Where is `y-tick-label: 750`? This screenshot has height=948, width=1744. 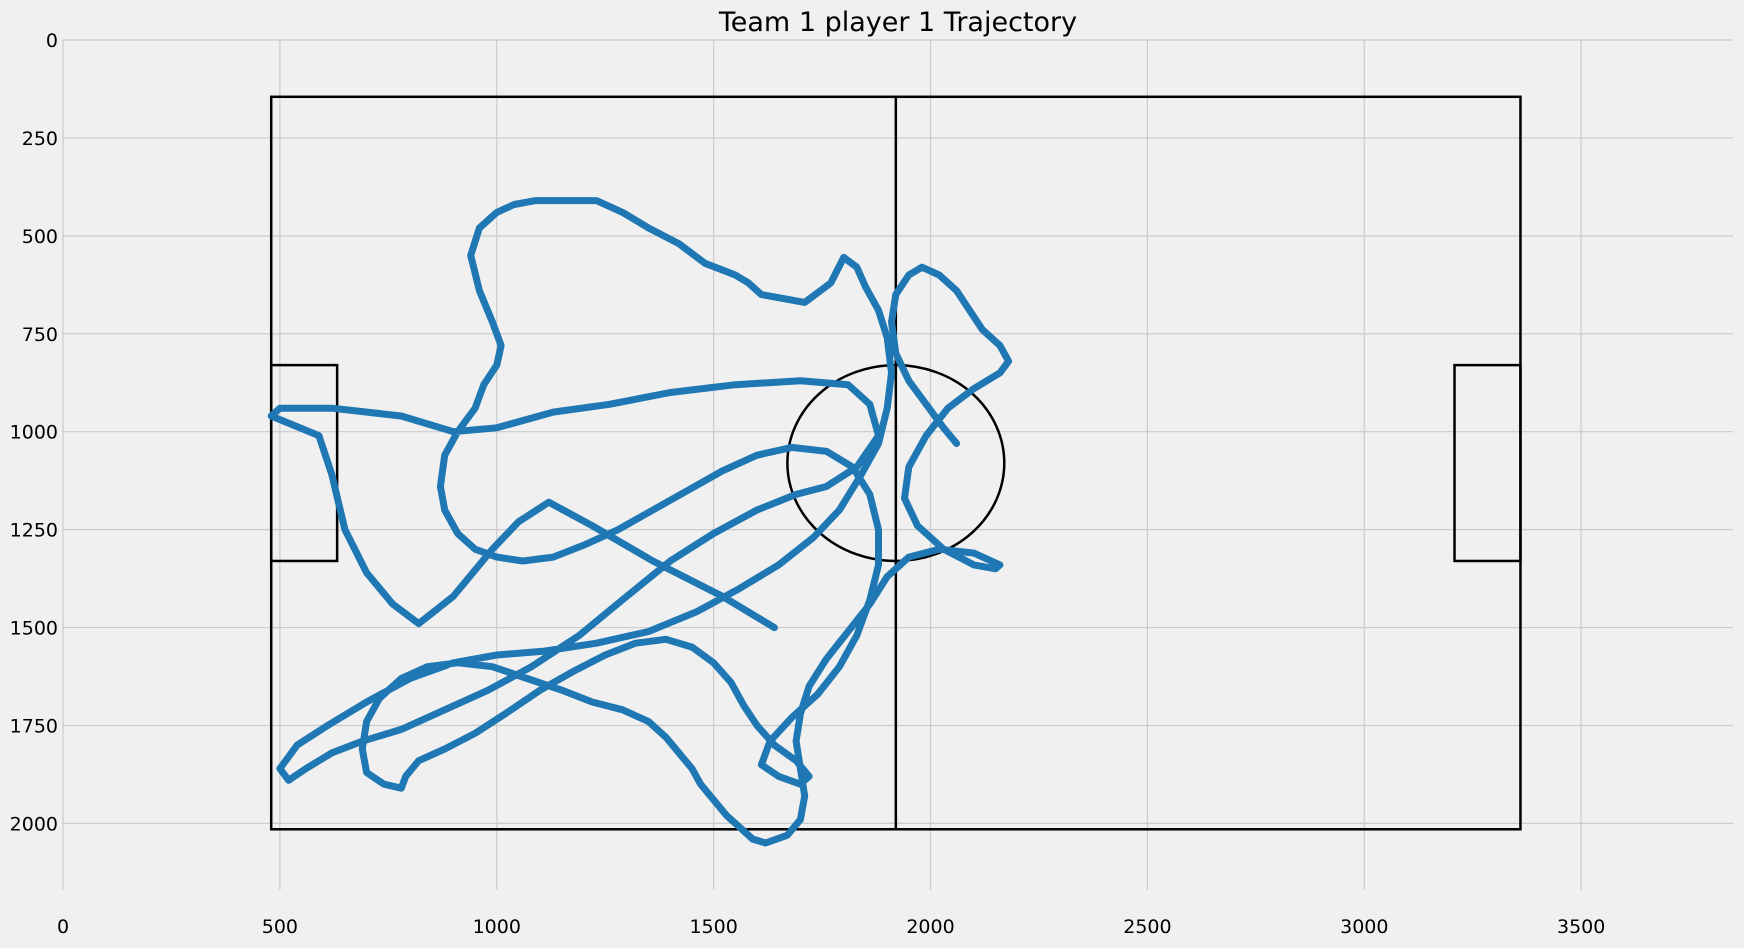 y-tick-label: 750 is located at coordinates (40, 335).